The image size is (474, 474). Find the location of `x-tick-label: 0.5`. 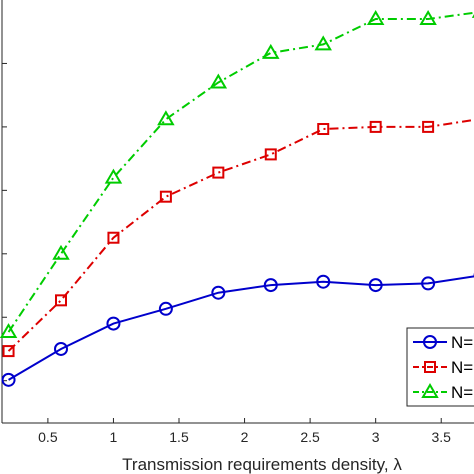

x-tick-label: 0.5 is located at coordinates (48, 437).